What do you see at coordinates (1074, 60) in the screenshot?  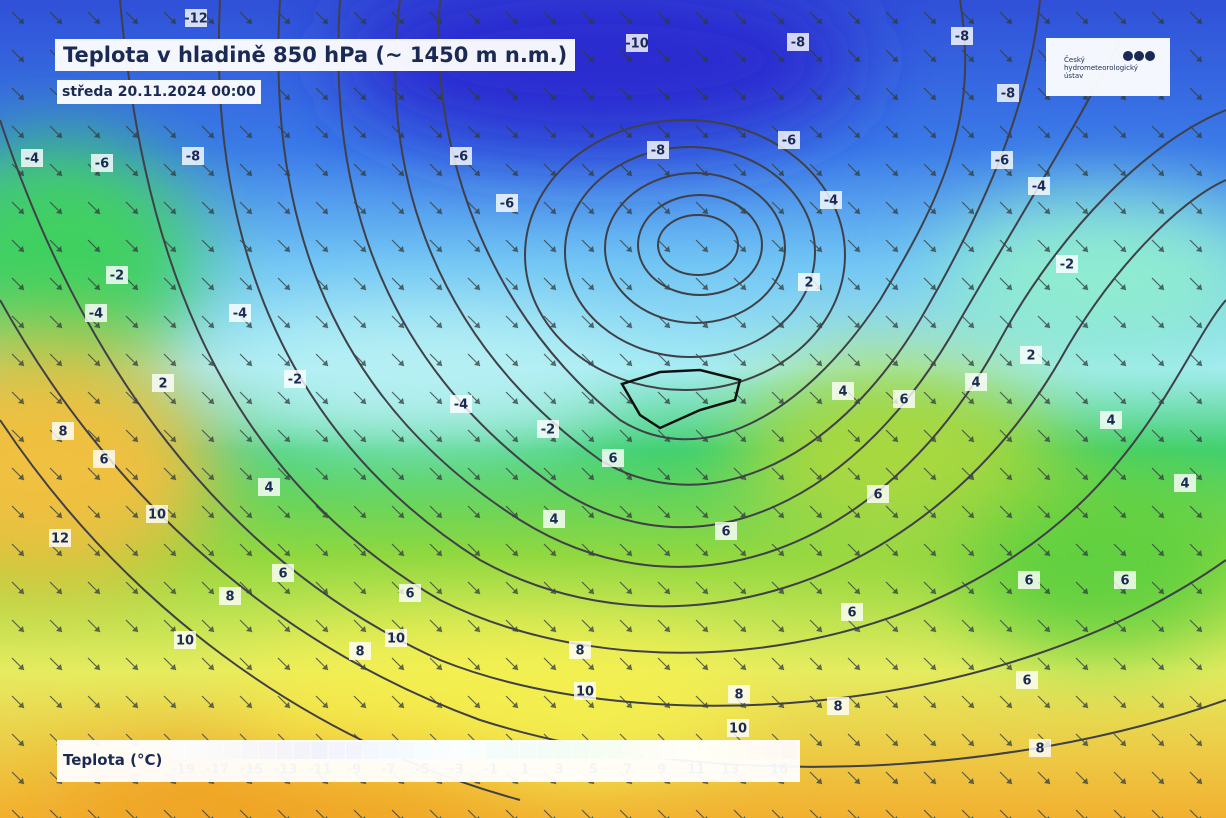 I see `logo-line: Český` at bounding box center [1074, 60].